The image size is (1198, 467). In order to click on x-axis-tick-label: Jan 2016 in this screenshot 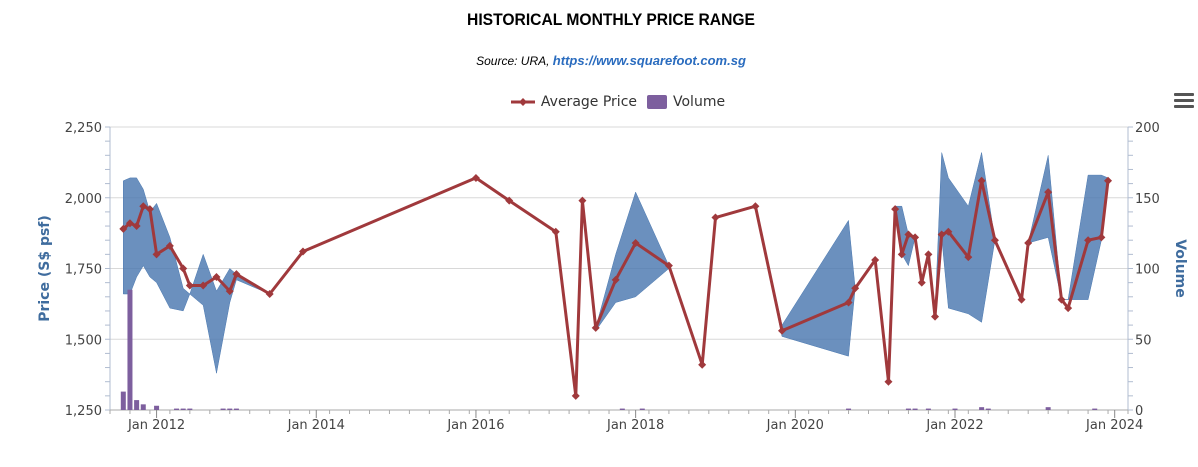, I will do `click(475, 425)`.